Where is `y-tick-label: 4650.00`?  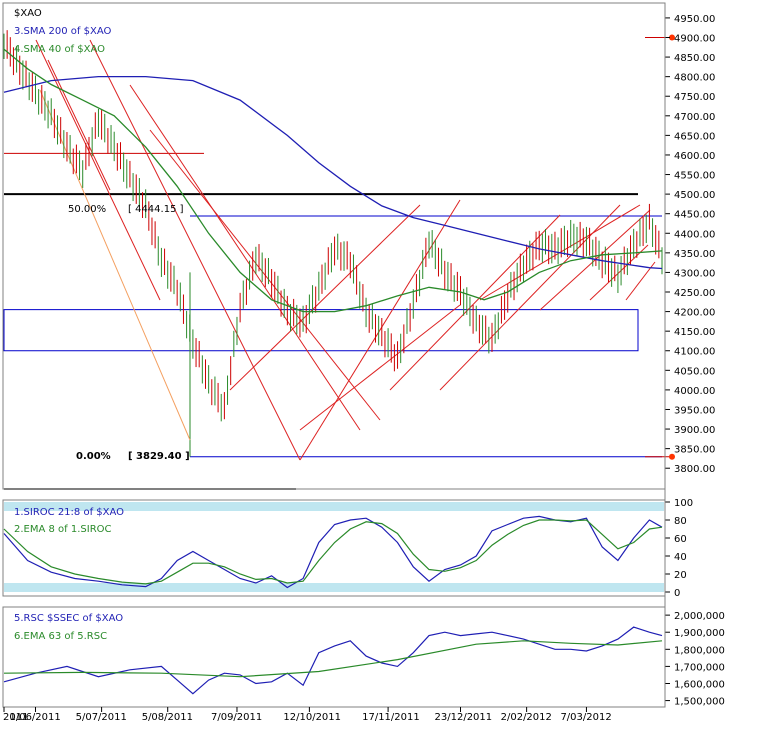
y-tick-label: 4650.00 is located at coordinates (694, 136).